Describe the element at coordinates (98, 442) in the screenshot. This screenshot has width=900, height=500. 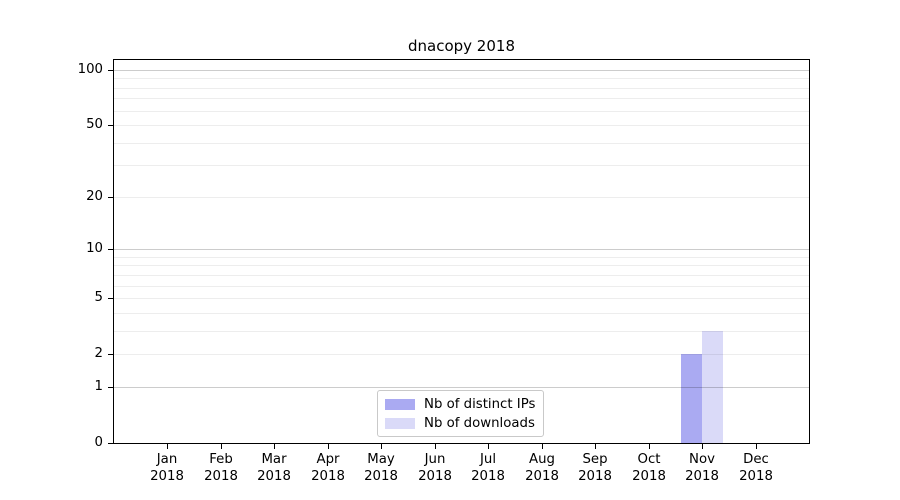
I see `y-tick-label: 0` at that location.